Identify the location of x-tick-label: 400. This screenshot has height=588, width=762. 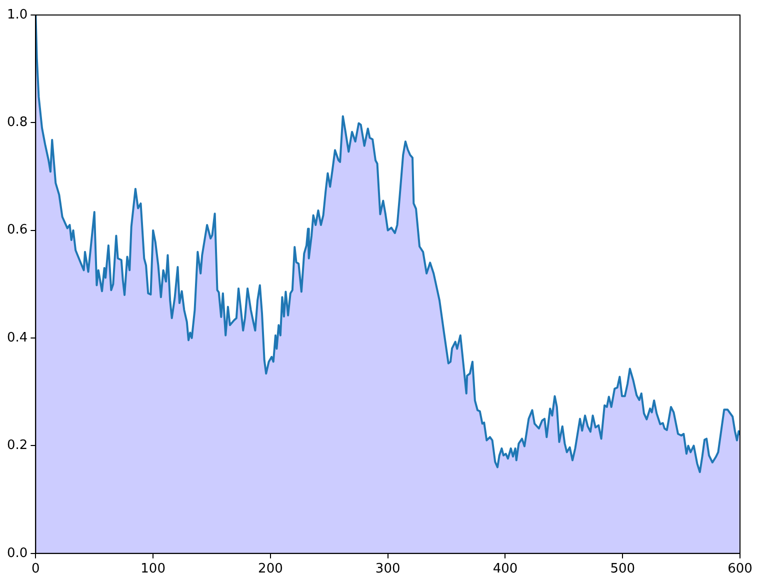
(505, 569).